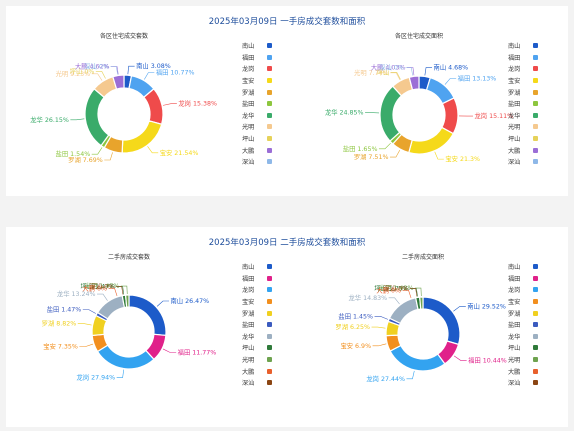  I want to click on legend-label: 龙华, so click(248, 116).